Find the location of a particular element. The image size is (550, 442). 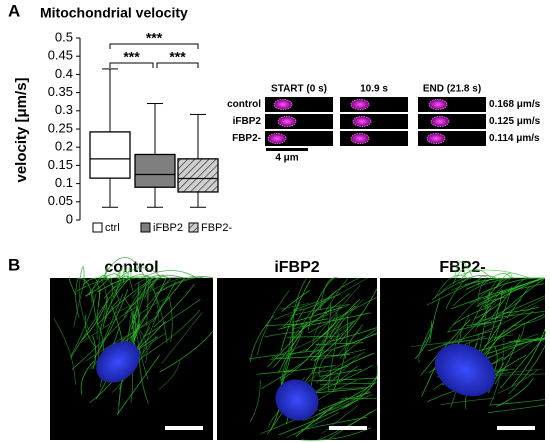

significance-label: *** is located at coordinates (177, 57).